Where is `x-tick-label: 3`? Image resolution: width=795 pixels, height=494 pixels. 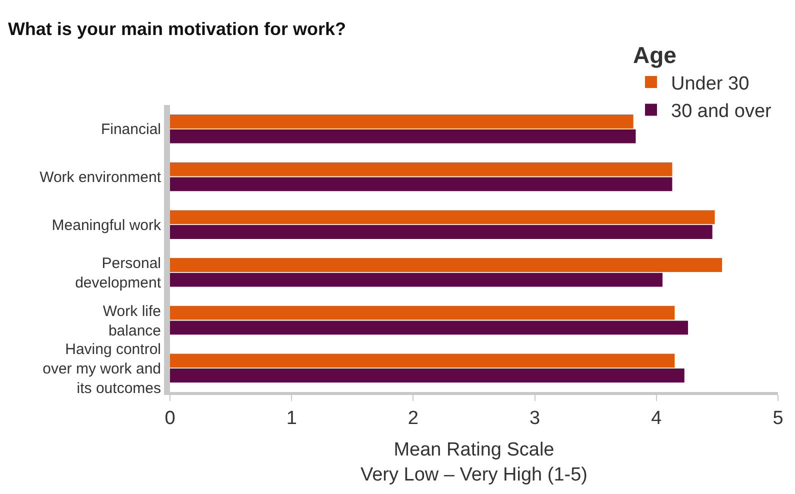
x-tick-label: 3 is located at coordinates (535, 418).